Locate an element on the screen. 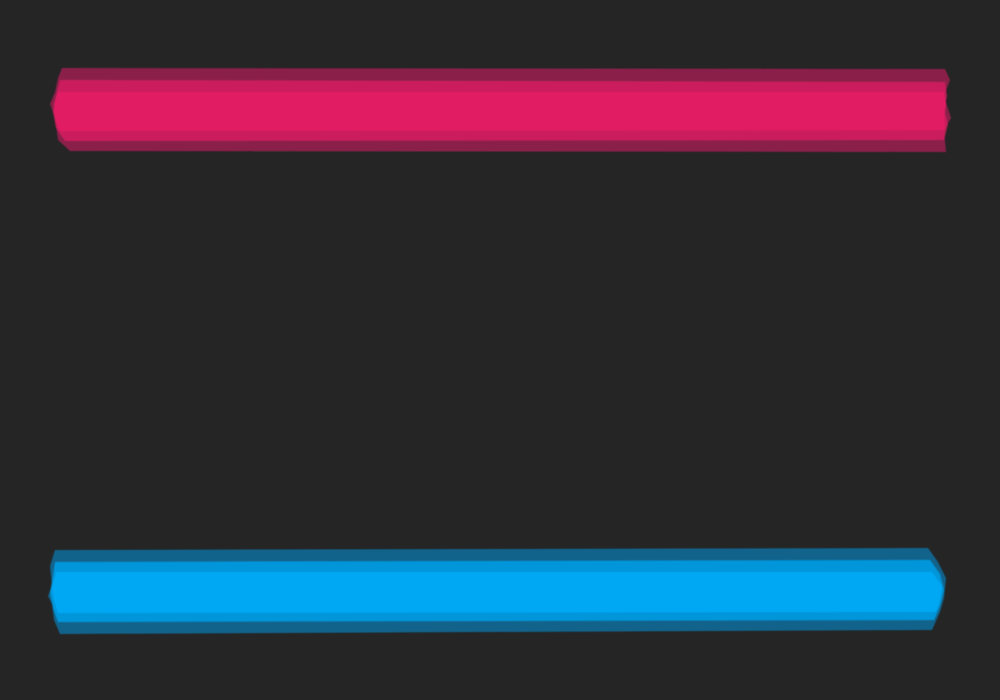  blue-stroke-core is located at coordinates (497, 592).